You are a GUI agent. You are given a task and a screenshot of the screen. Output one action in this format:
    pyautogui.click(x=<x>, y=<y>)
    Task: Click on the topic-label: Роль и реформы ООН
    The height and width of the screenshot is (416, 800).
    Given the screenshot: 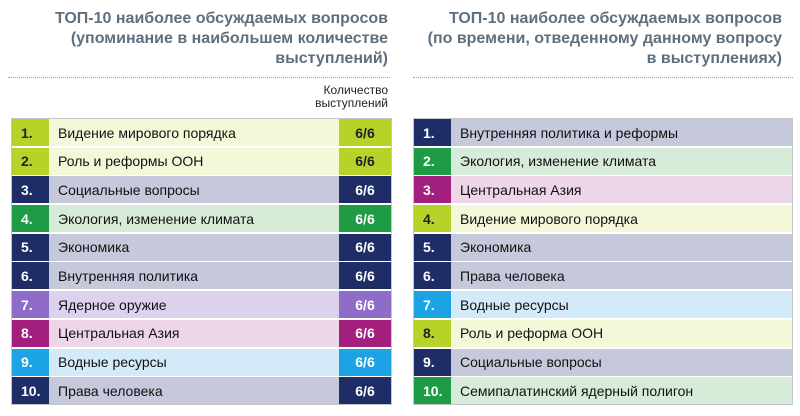 What is the action you would take?
    pyautogui.click(x=131, y=161)
    